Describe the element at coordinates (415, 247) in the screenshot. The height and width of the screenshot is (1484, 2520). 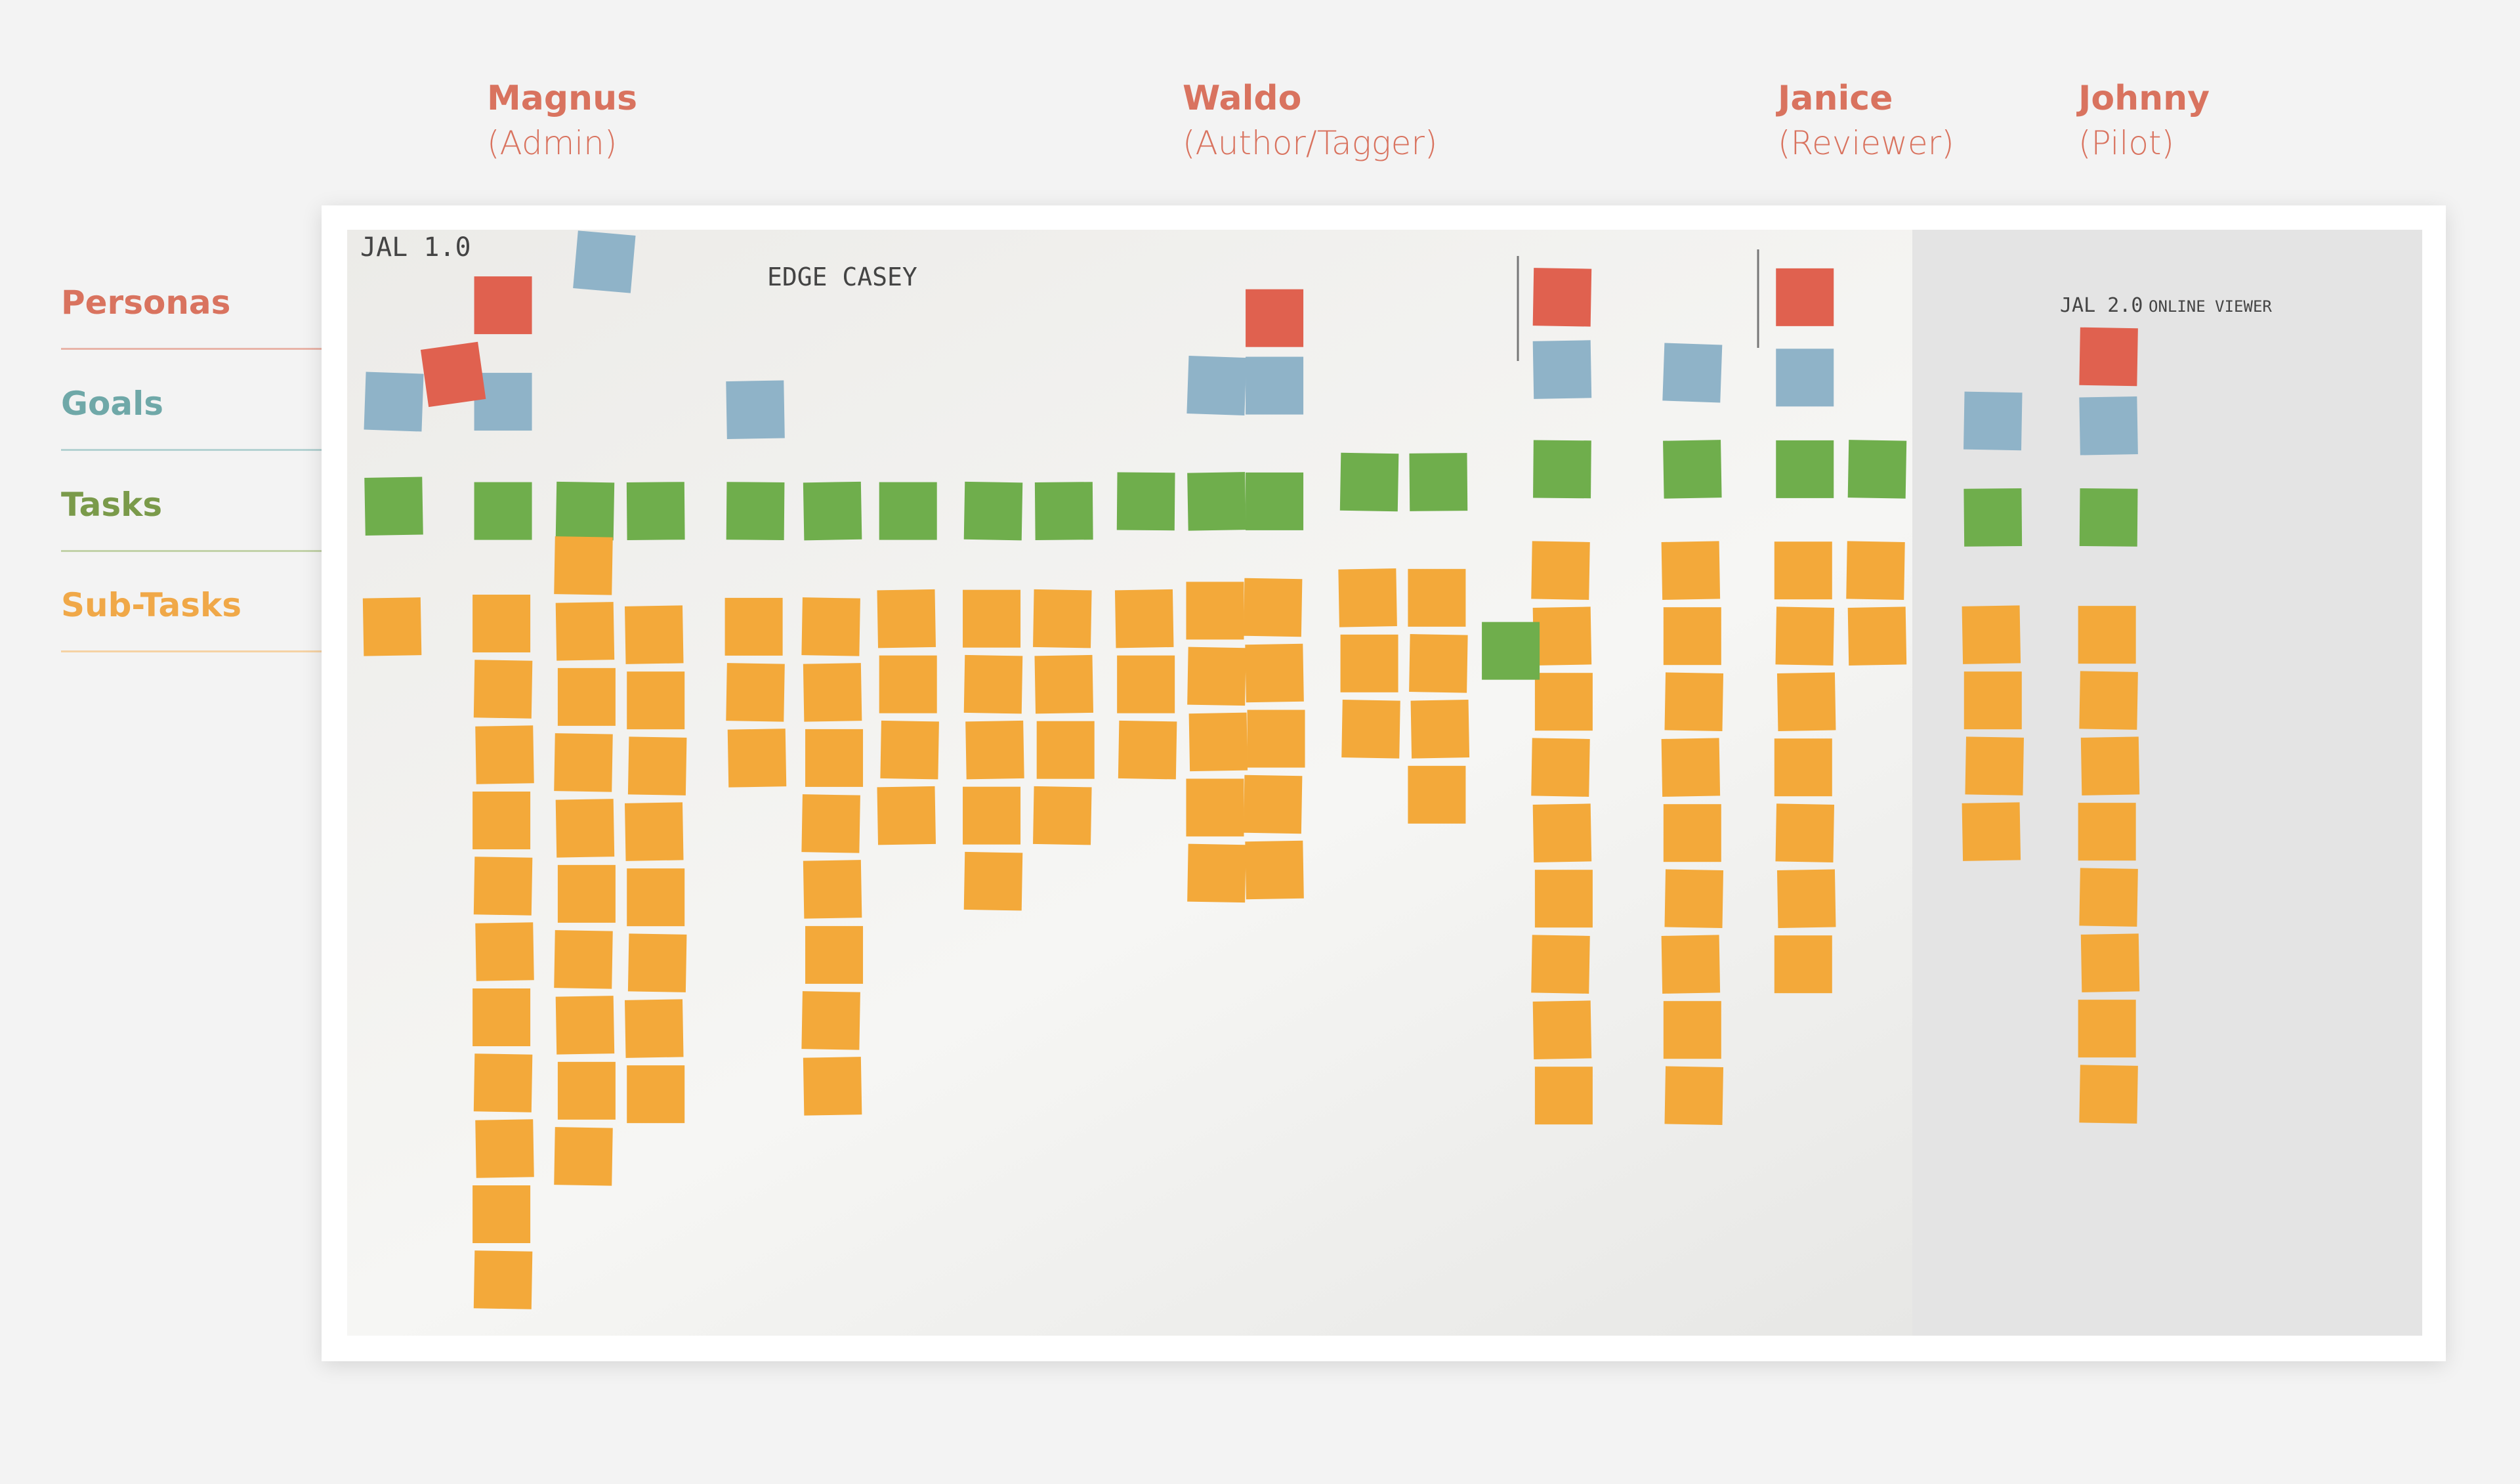
I see `board-label: JAL 1.0` at that location.